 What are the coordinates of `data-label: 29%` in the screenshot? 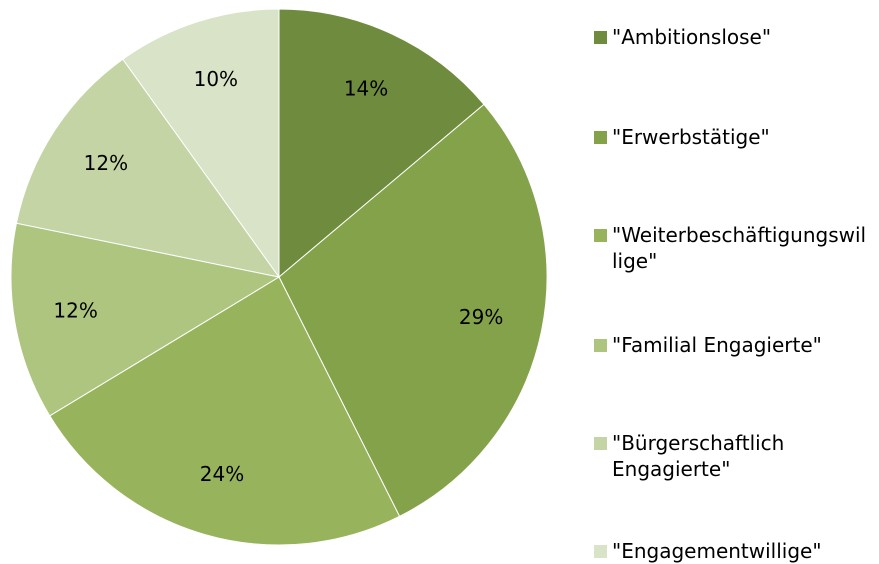 It's located at (481, 317).